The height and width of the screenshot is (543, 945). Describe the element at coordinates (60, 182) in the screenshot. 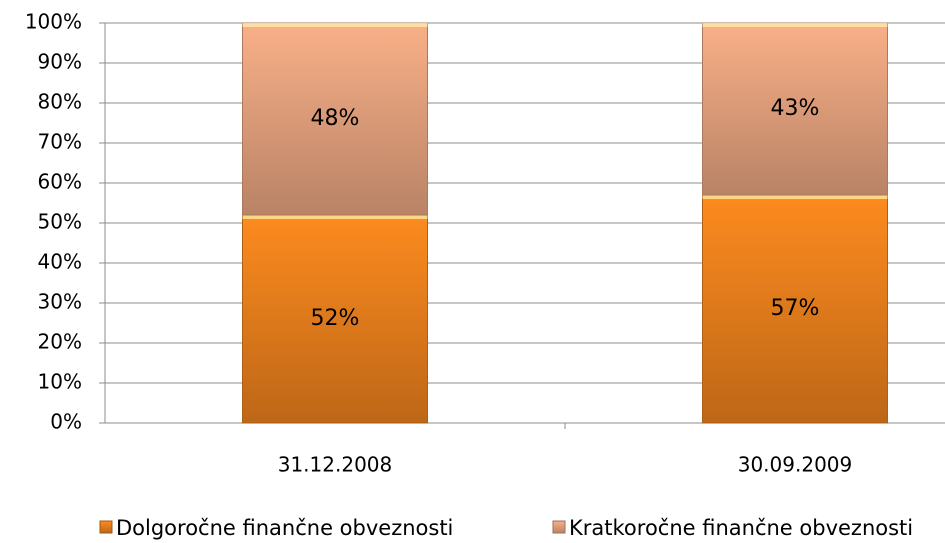

I see `y-tick-label: 60%` at that location.